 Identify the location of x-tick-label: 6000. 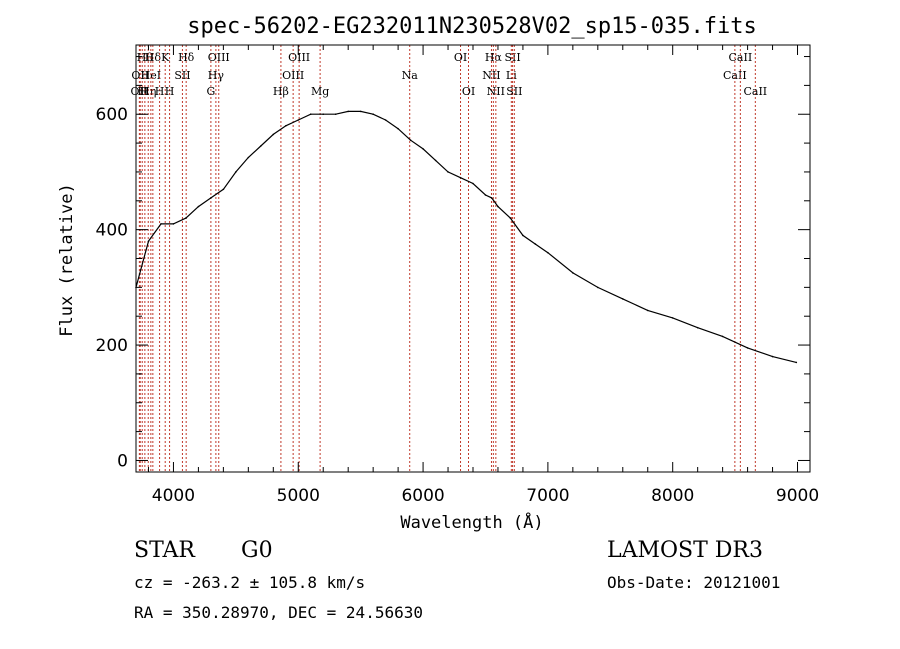
(422, 496).